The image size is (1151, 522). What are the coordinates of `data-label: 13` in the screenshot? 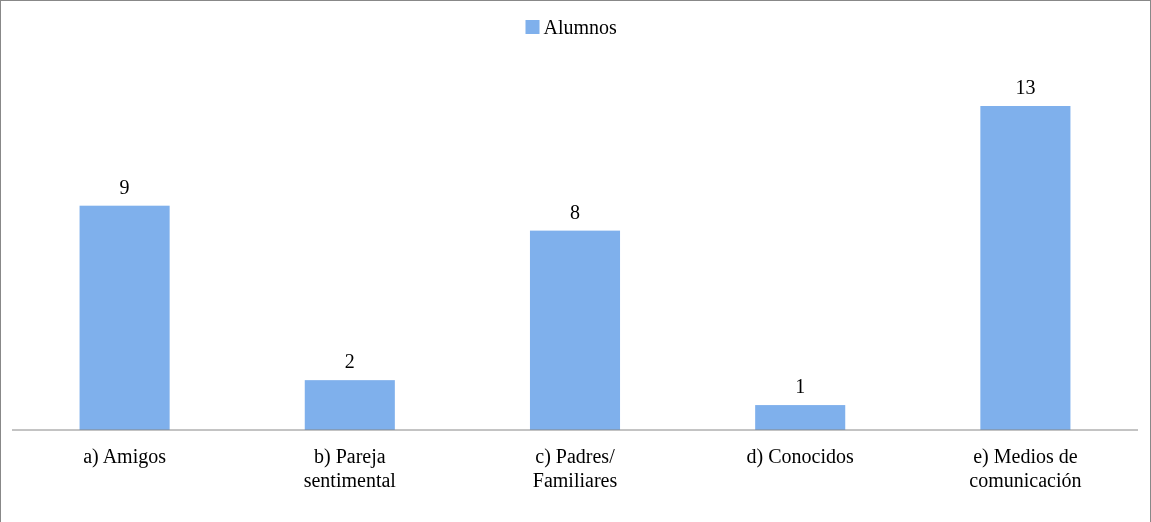 It's located at (1025, 87).